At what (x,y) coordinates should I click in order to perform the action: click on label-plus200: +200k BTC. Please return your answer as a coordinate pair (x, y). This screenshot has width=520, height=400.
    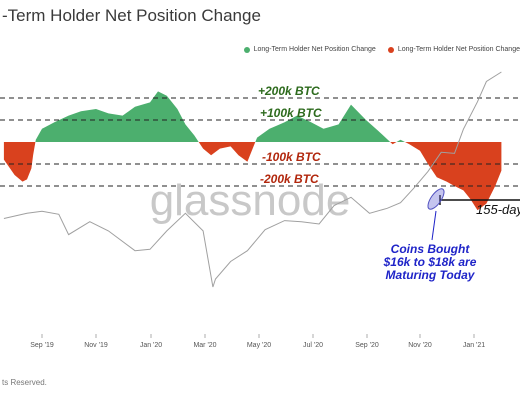
    Looking at the image, I should click on (289, 91).